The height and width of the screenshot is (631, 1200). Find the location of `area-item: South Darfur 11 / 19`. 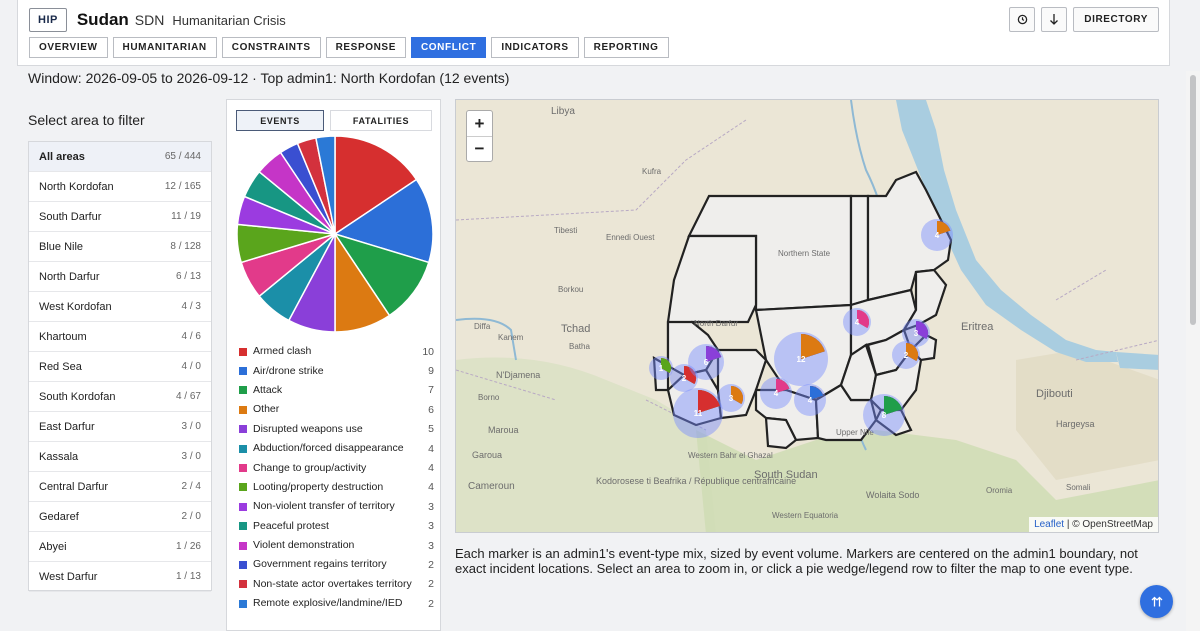

area-item: South Darfur 11 / 19 is located at coordinates (120, 217).